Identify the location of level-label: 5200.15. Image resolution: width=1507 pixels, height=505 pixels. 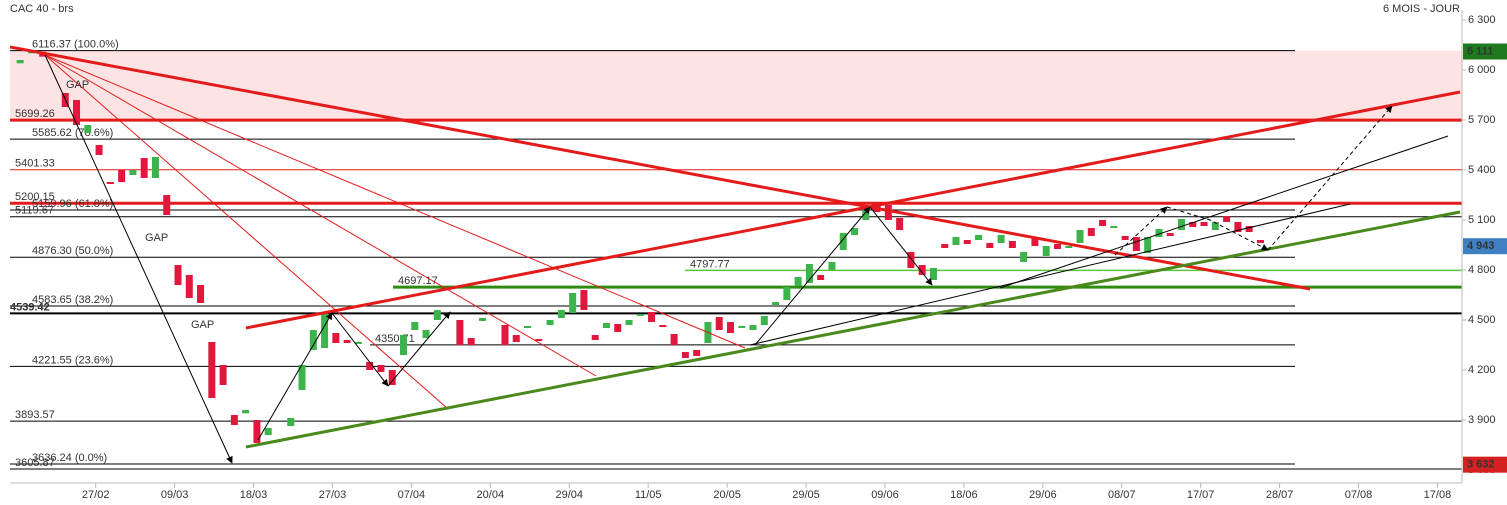
(35, 197).